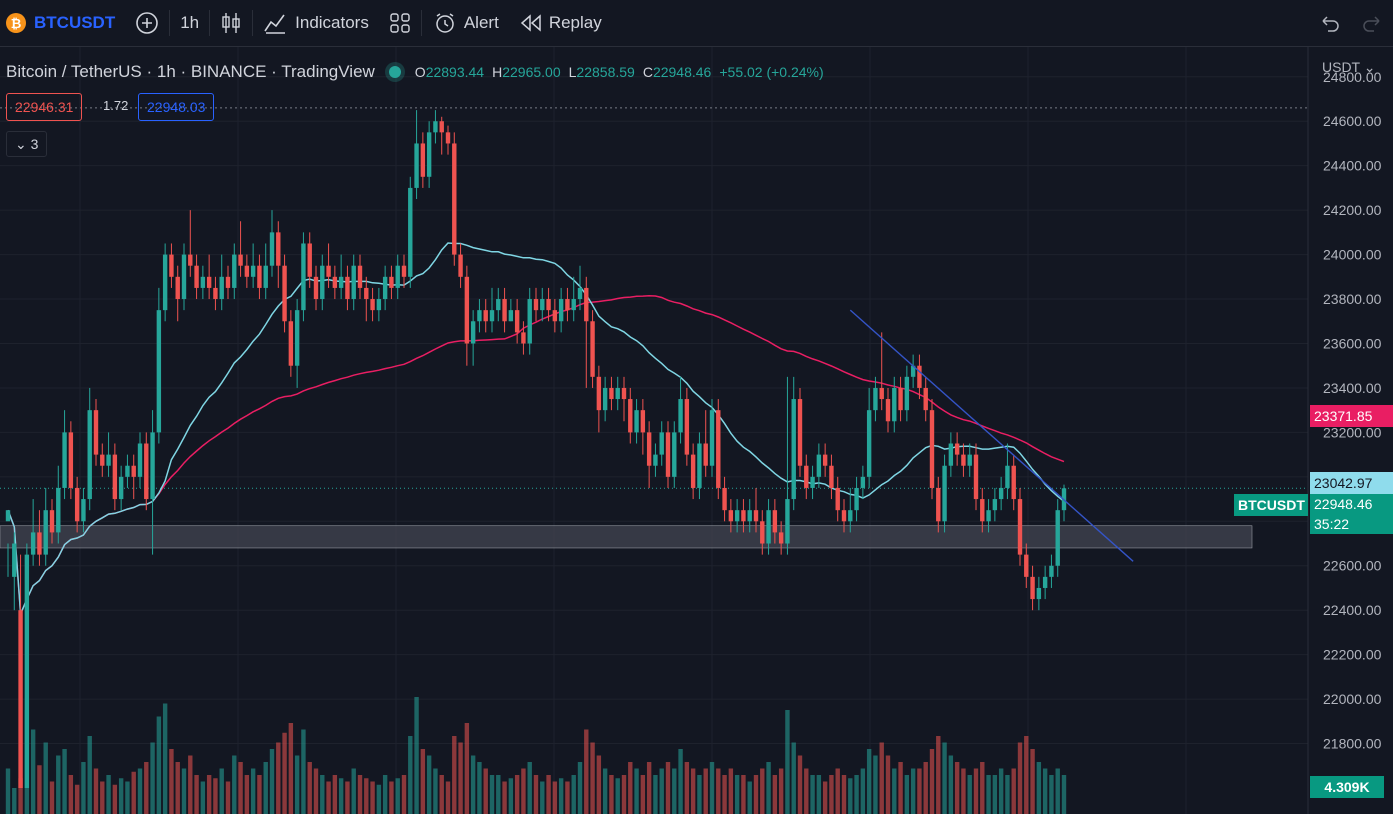 The image size is (1393, 814). I want to click on symbol-selector: ₿ BTCUSDT, so click(62, 23).